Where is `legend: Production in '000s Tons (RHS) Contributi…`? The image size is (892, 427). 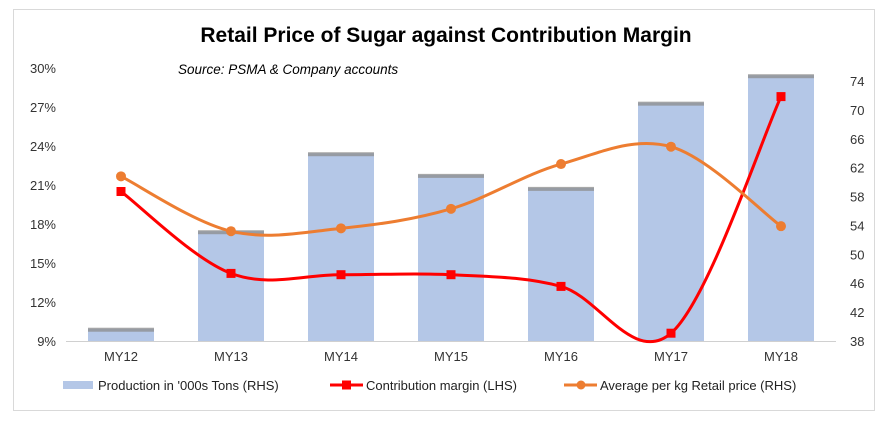
legend: Production in '000s Tons (RHS) Contributi… is located at coordinates (429, 385).